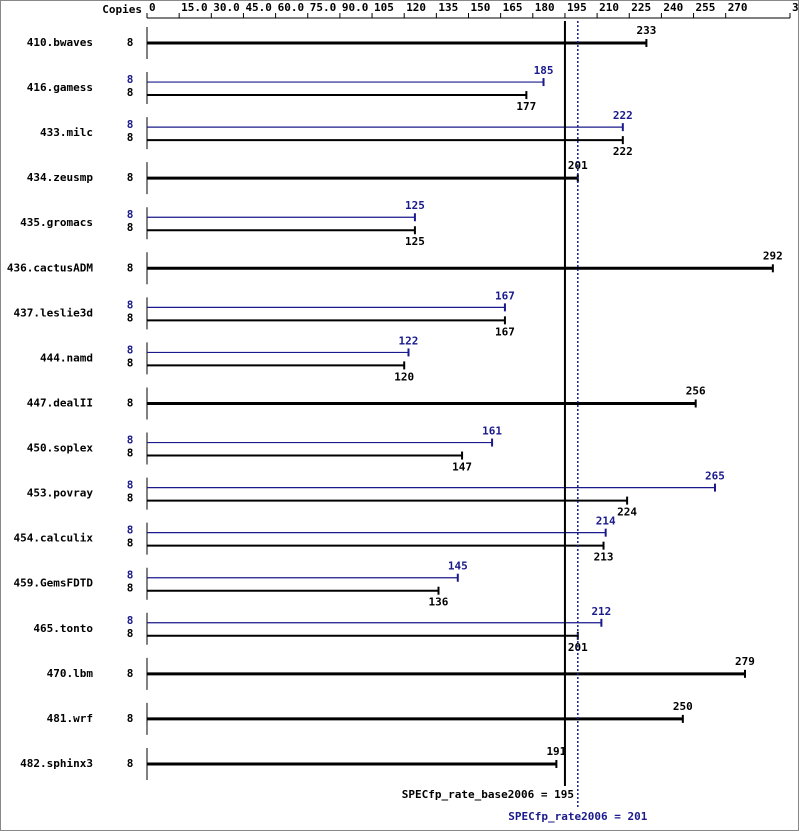  I want to click on value-label: 265, so click(715, 476).